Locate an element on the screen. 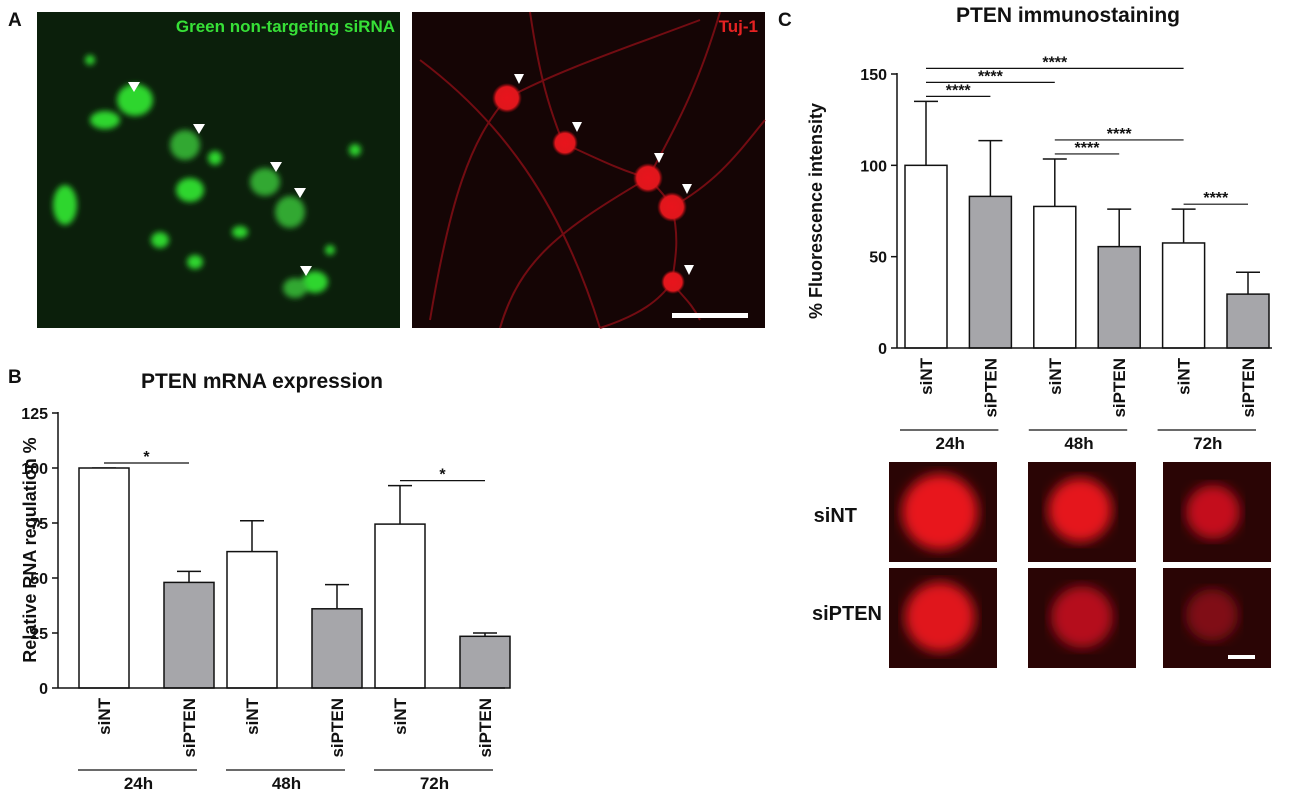 The image size is (1300, 805). y-tick-label: 125 is located at coordinates (34, 414).